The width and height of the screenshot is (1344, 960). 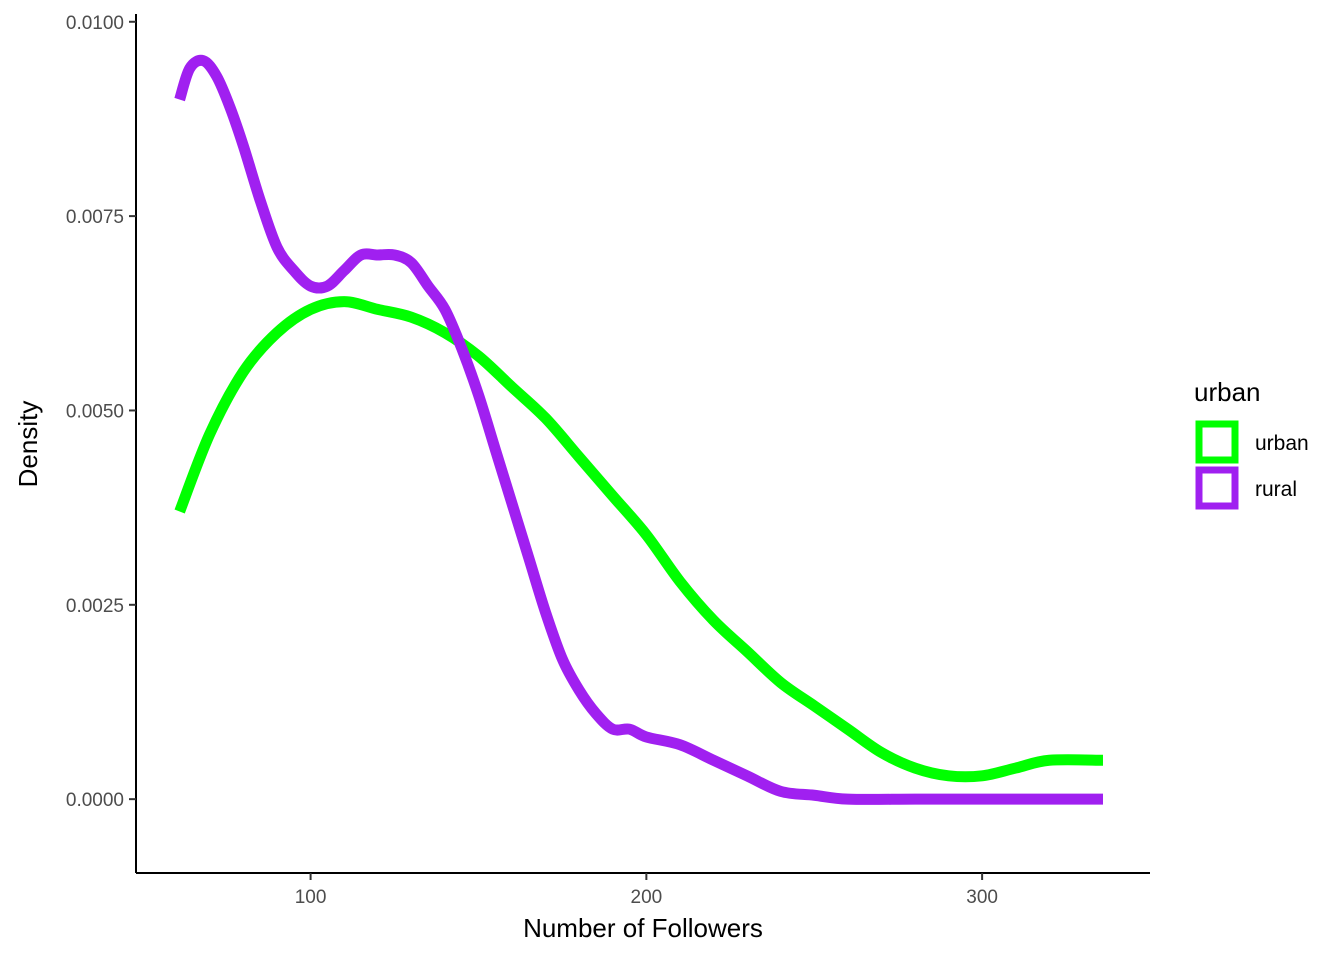 What do you see at coordinates (95, 411) in the screenshot?
I see `y-tick-label: 0.0050` at bounding box center [95, 411].